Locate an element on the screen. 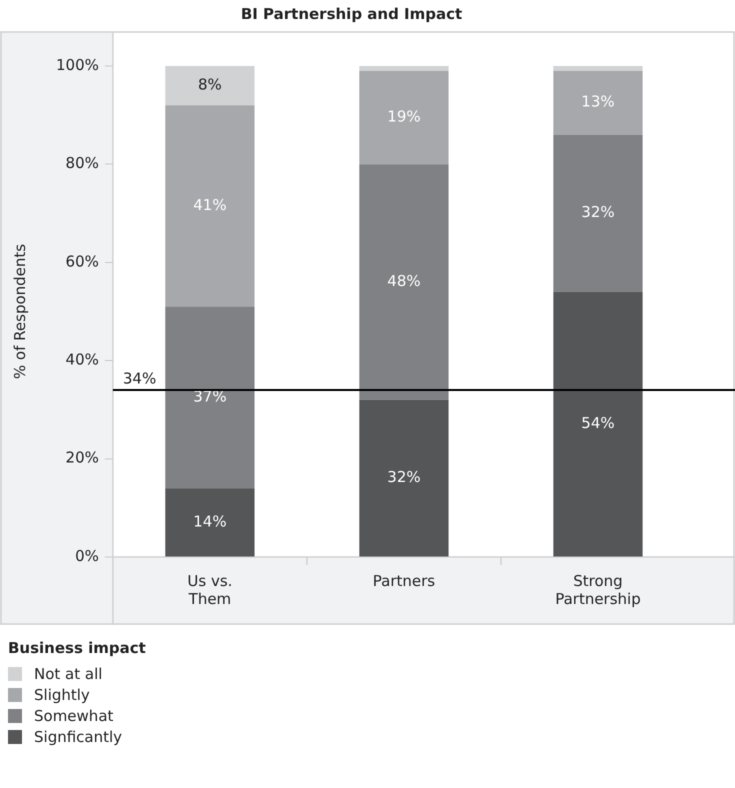 This screenshot has width=735, height=788. y-axis-title: % of Respondents is located at coordinates (19, 312).